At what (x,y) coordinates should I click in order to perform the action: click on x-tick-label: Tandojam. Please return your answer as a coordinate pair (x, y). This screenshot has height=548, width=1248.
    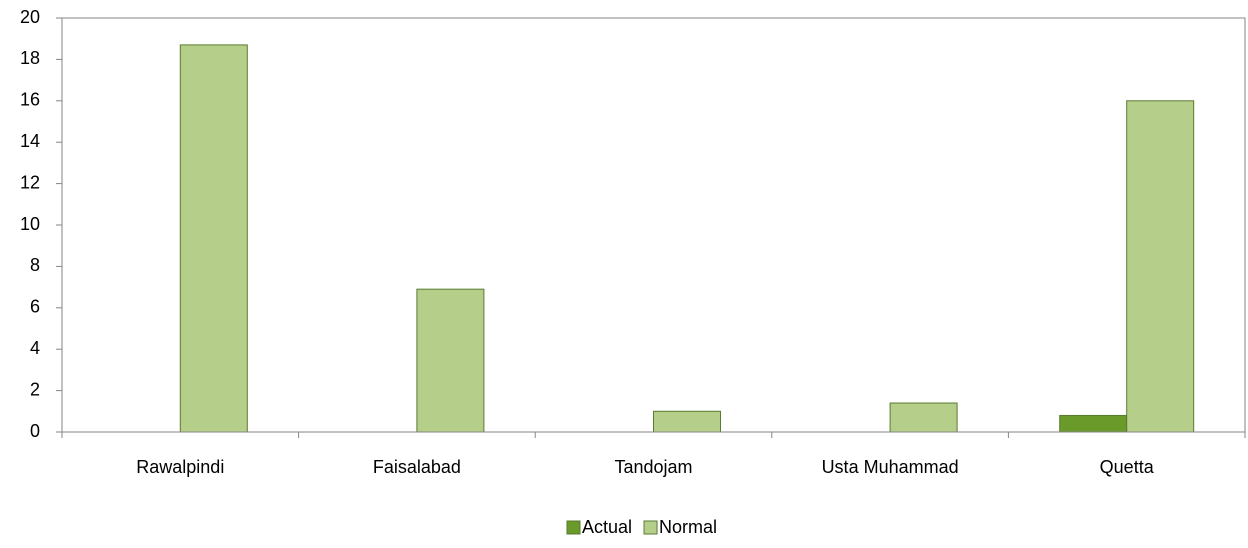
    Looking at the image, I should click on (653, 467).